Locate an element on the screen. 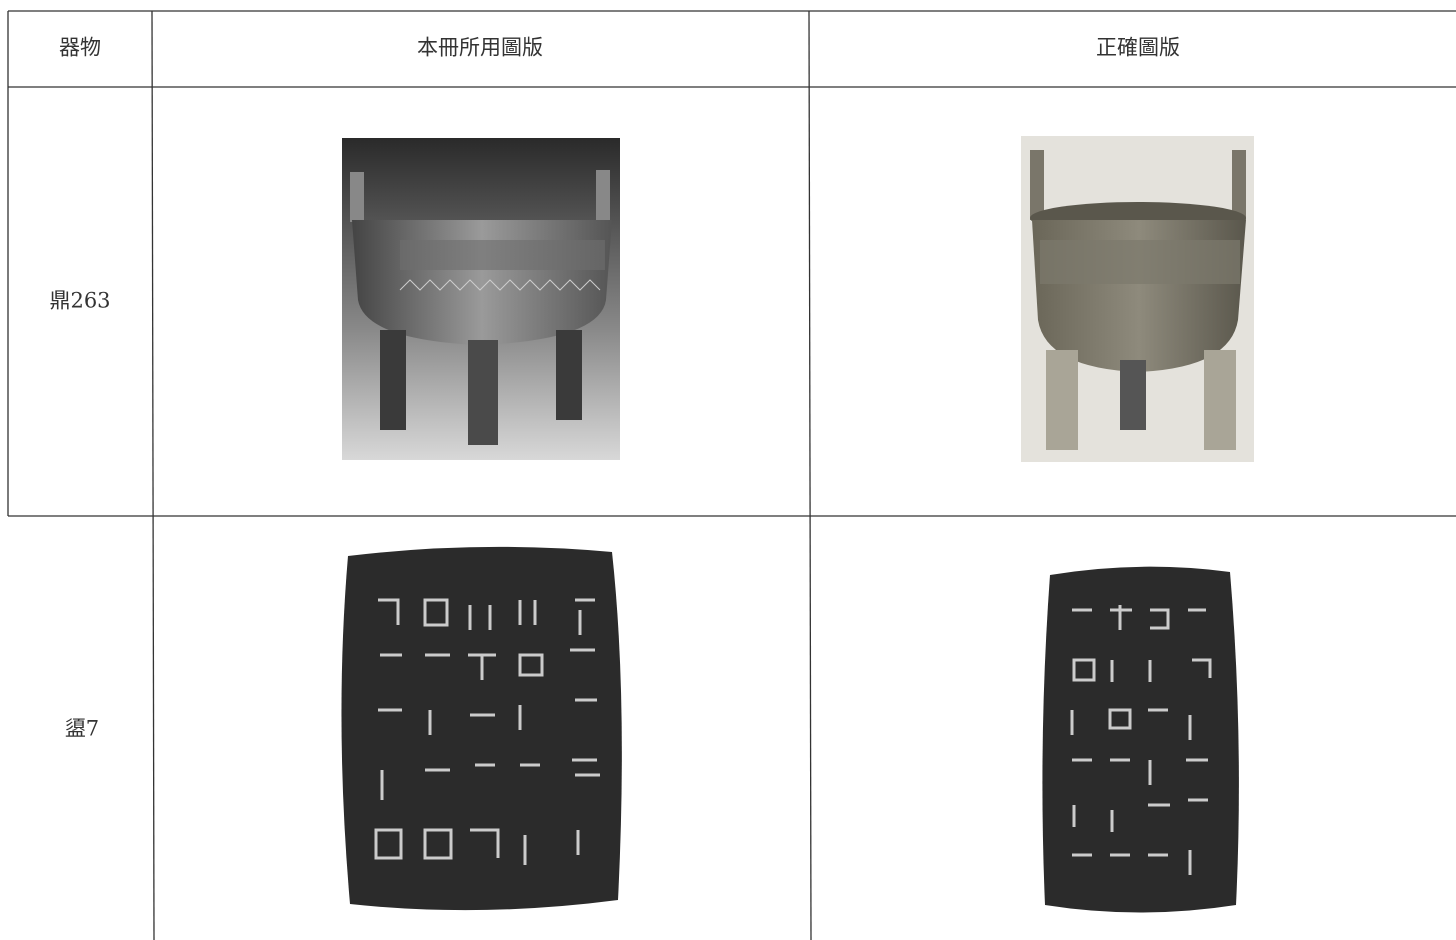 The height and width of the screenshot is (940, 1456). row-label: 鼎263 is located at coordinates (79, 301).